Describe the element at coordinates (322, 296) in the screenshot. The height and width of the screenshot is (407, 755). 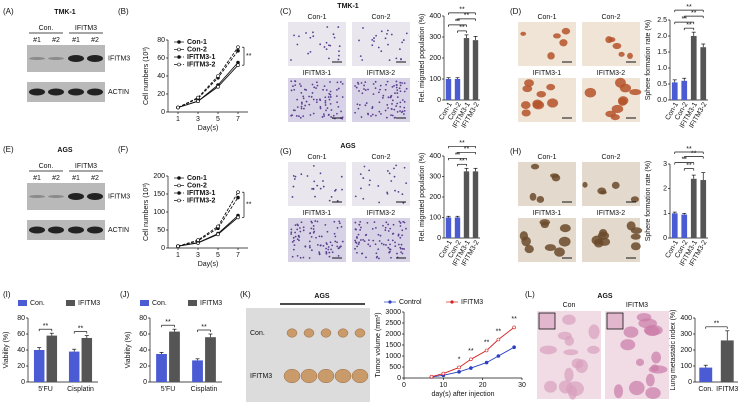
I see `photo-title: AGS` at that location.